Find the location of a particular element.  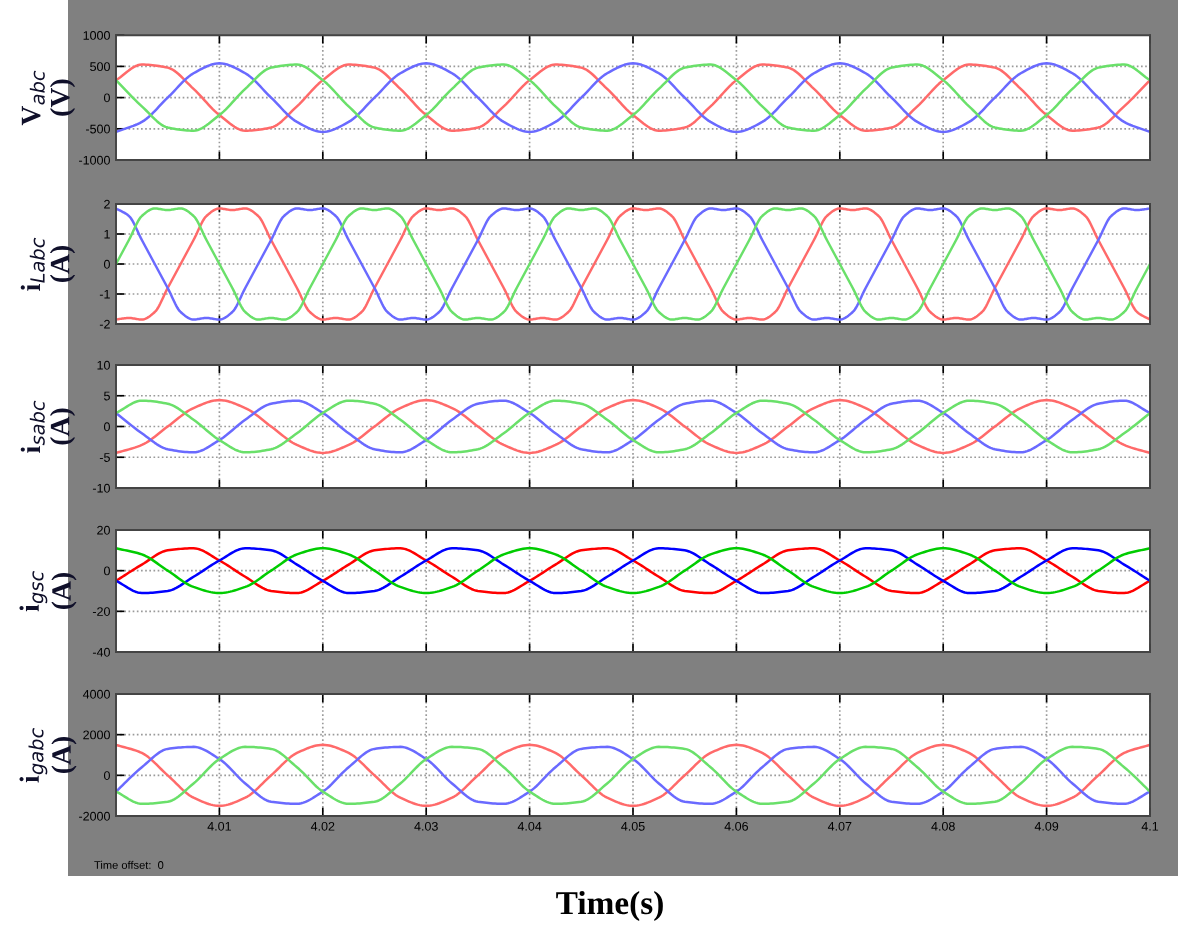

x-axis-title: Time(s) is located at coordinates (609, 906).